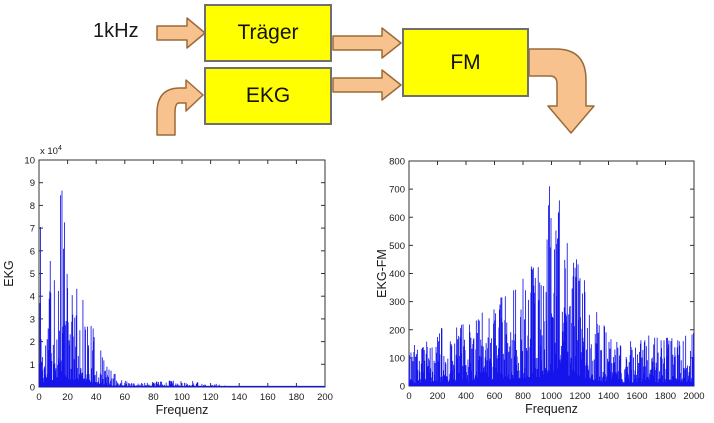  Describe the element at coordinates (32, 297) in the screenshot. I see `svg-text: 4` at that location.